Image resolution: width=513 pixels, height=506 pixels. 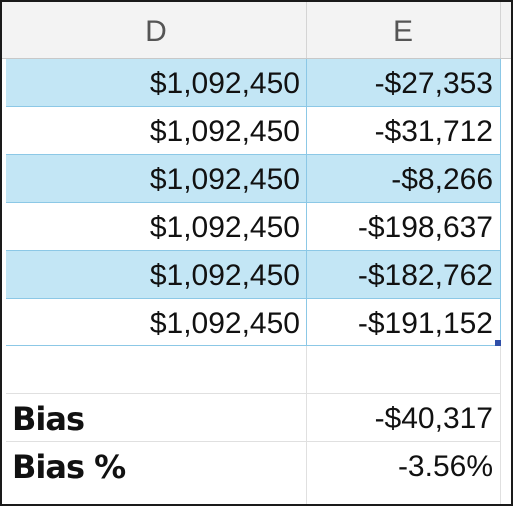 I want to click on cell-e, so click(x=403, y=369).